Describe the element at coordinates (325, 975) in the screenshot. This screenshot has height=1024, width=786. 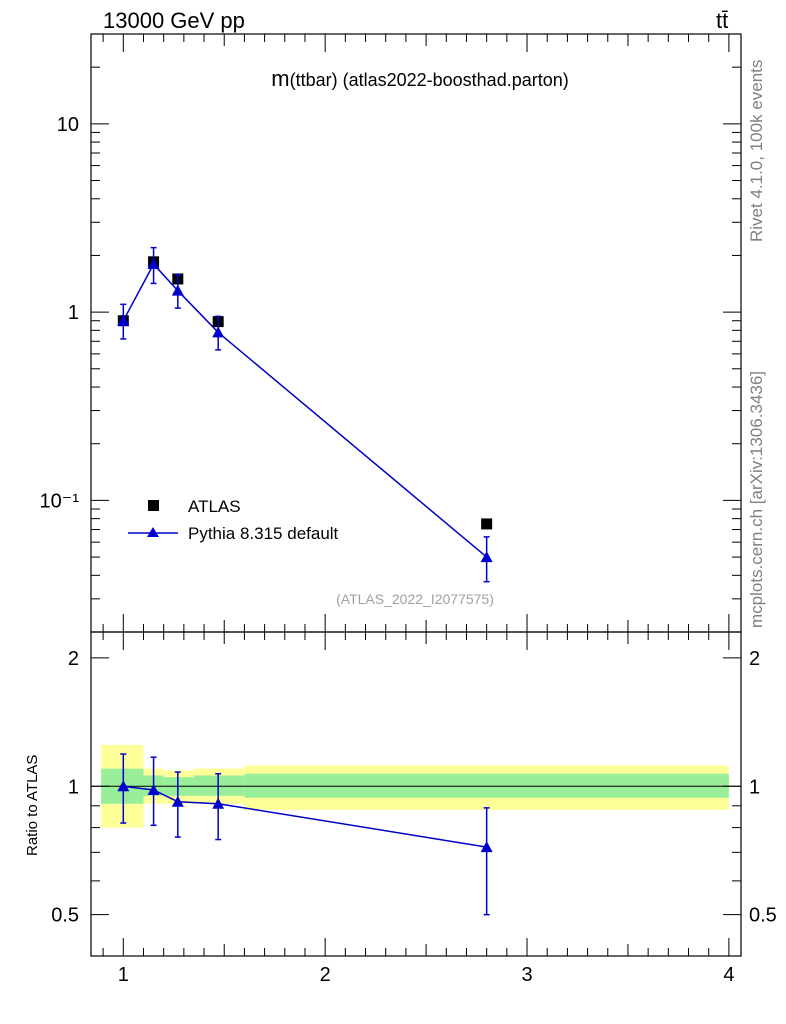
I see `ratio-xtick-label: 2` at that location.